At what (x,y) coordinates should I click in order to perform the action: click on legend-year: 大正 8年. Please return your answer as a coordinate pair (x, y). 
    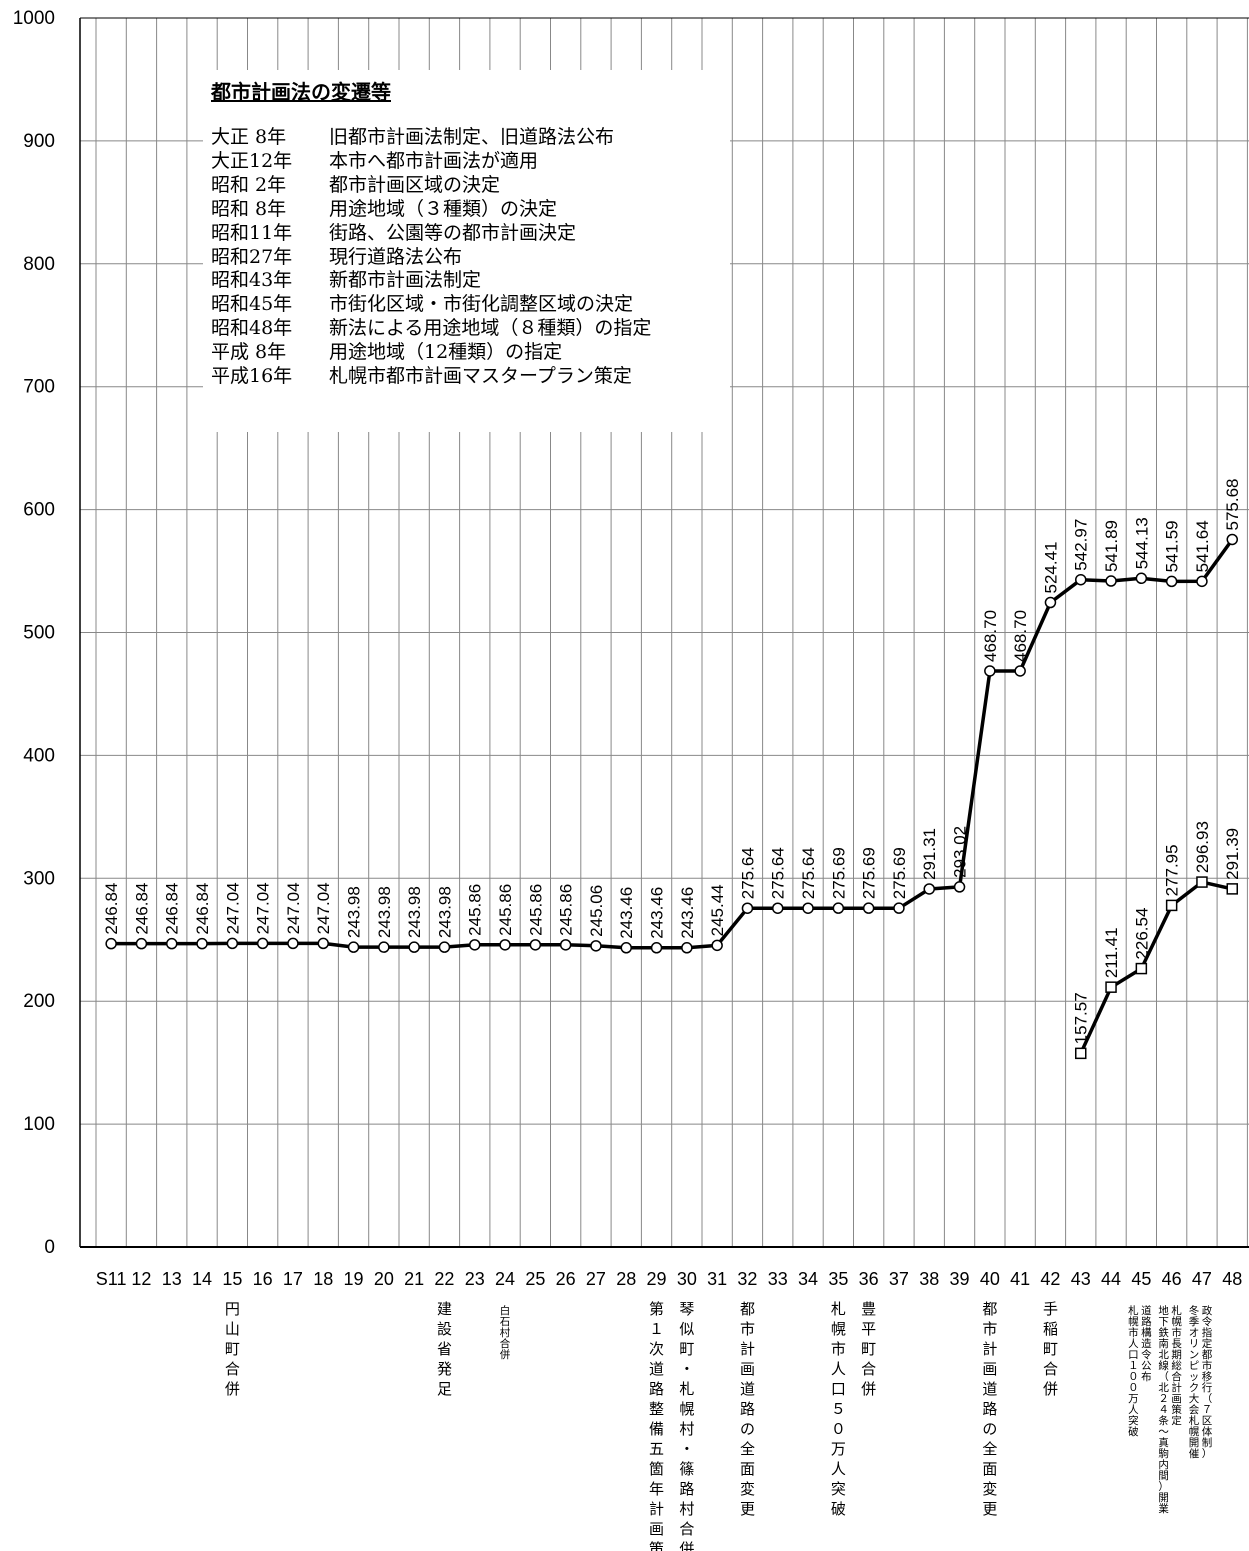
    Looking at the image, I should click on (249, 137).